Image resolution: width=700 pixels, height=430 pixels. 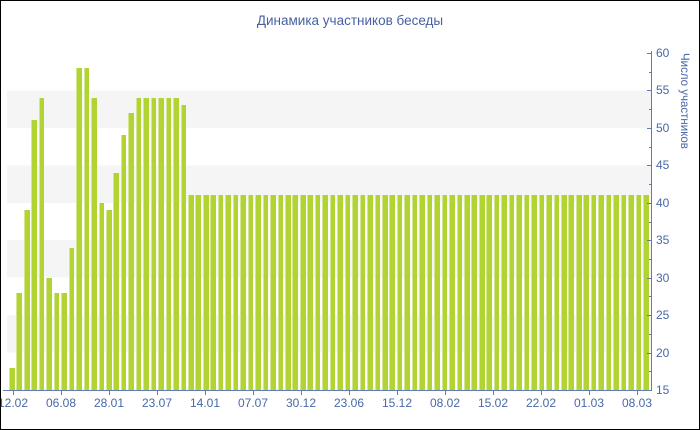 I want to click on x-axis-label: 15.02, so click(x=493, y=403).